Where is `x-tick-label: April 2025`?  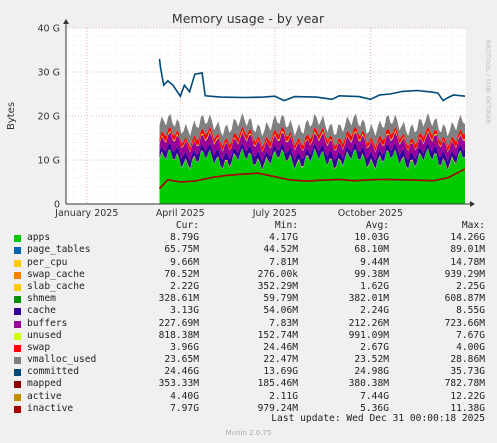 x-tick-label: April 2025 is located at coordinates (180, 213).